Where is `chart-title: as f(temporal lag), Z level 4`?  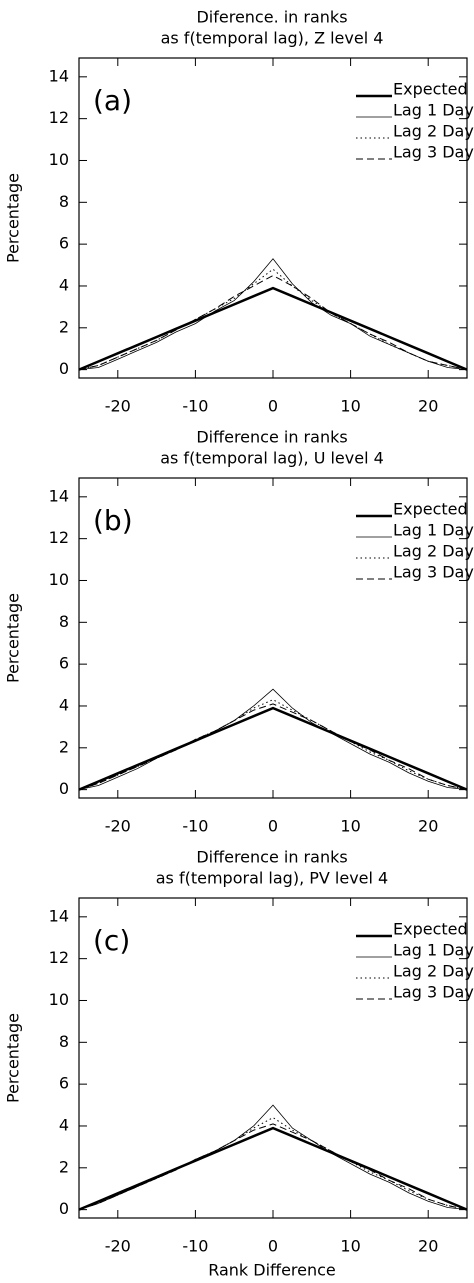
chart-title: as f(temporal lag), Z level 4 is located at coordinates (272, 38).